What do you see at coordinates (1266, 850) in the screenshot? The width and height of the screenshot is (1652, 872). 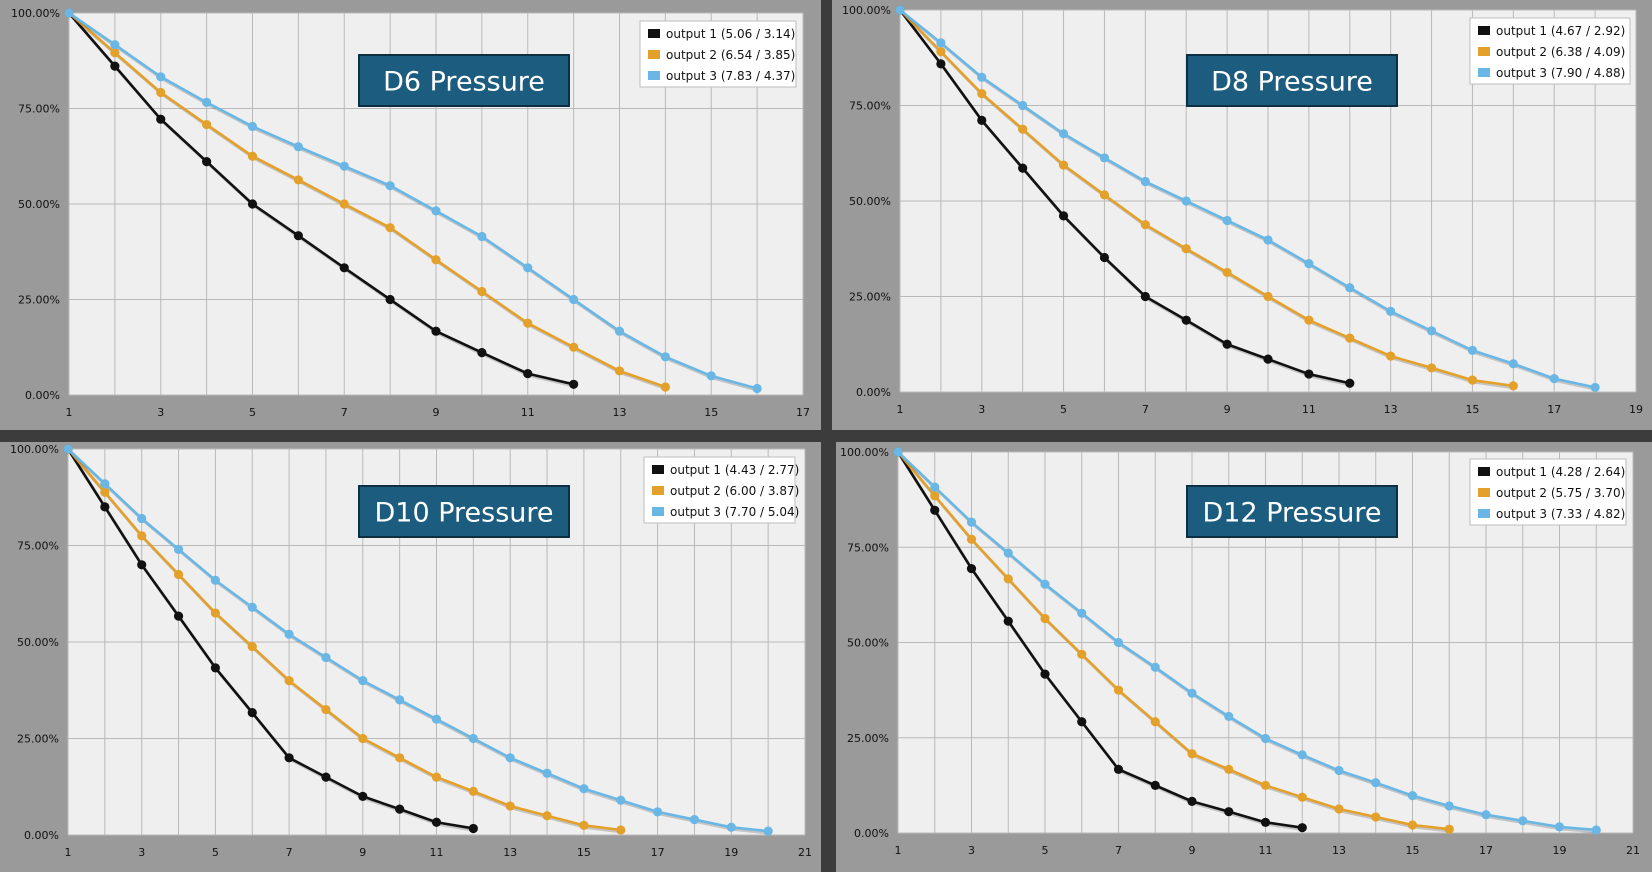 I see `x-tick-label: 11` at bounding box center [1266, 850].